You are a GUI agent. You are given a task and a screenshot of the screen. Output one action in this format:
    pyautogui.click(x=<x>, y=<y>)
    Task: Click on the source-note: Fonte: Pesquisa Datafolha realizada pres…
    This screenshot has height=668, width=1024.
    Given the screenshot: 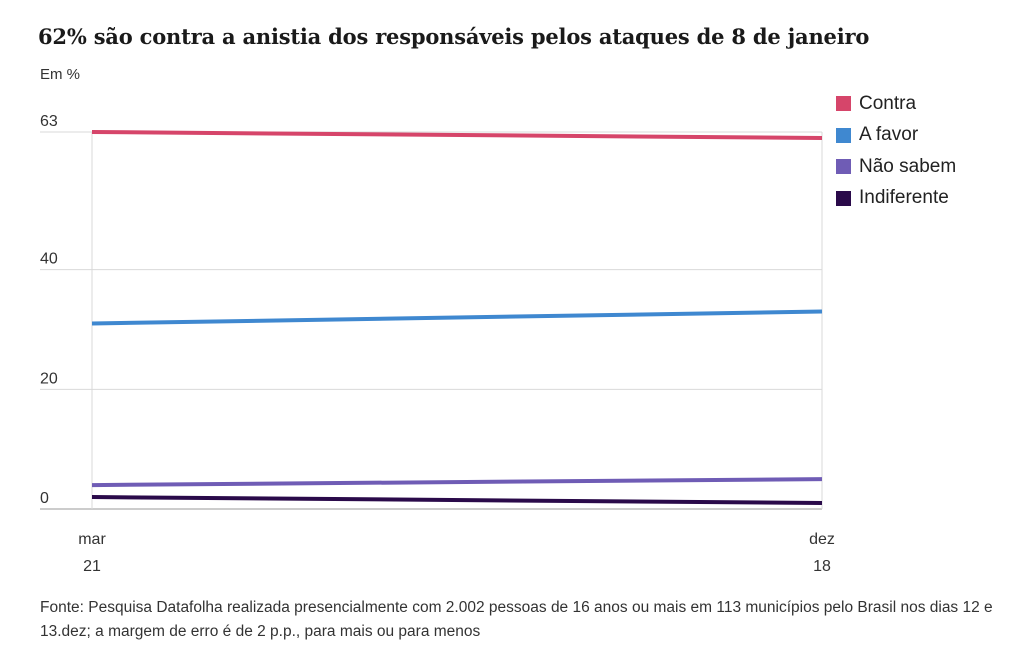 What is the action you would take?
    pyautogui.click(x=516, y=619)
    